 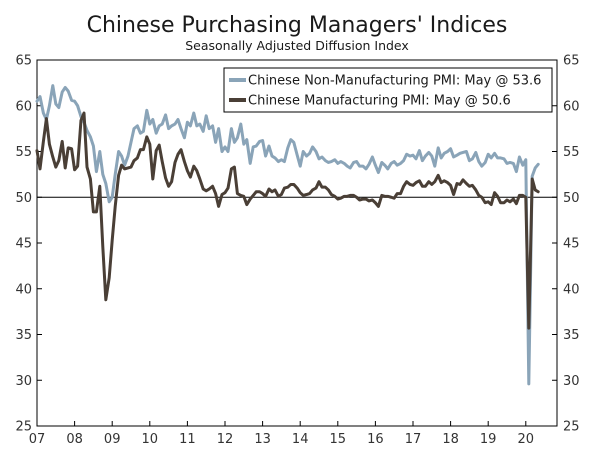 What do you see at coordinates (300, 439) in the screenshot?
I see `x-tick-label: 14` at bounding box center [300, 439].